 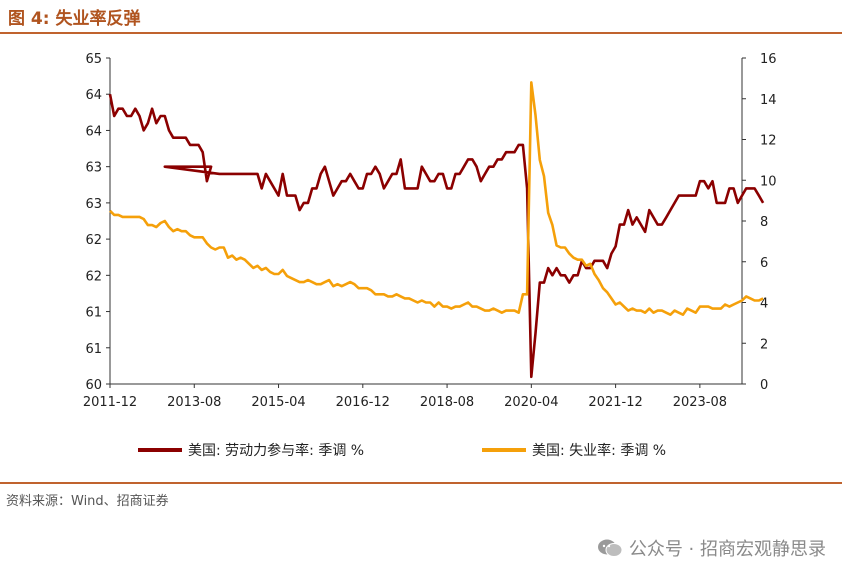 What do you see at coordinates (727, 549) in the screenshot?
I see `watermark-text: 公众号 · 招商宏观静思录` at bounding box center [727, 549].